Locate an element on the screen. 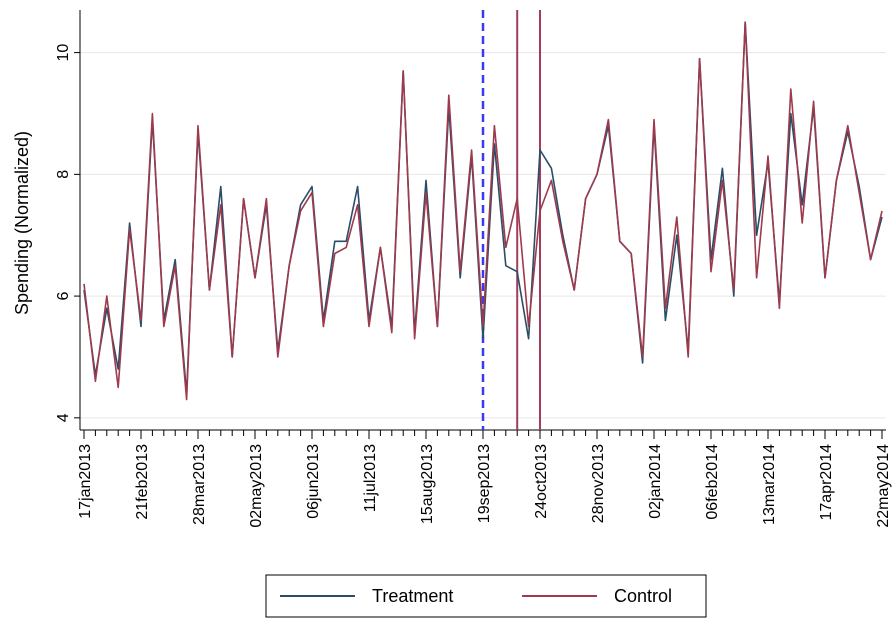 The image size is (896, 629). y-axis-title: Spending (Normalized) is located at coordinates (22, 223).